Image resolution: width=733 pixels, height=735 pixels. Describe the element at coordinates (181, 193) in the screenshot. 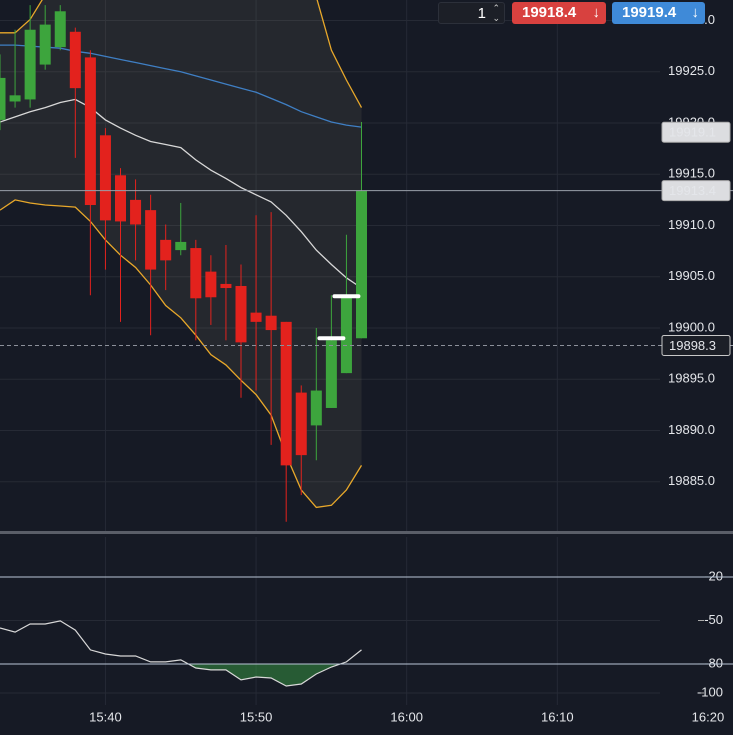

I see `overlay-line` at that location.